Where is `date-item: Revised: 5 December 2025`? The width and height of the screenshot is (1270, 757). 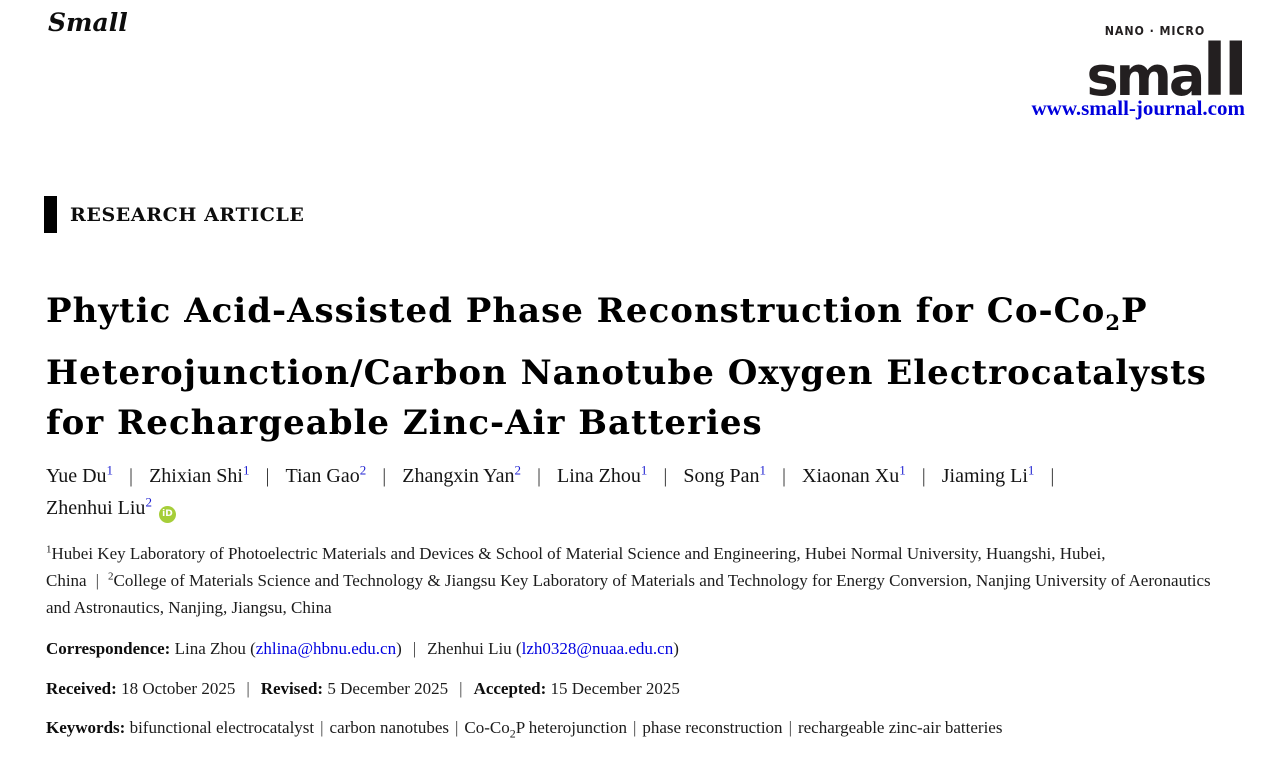
date-item: Revised: 5 December 2025 is located at coordinates (354, 688).